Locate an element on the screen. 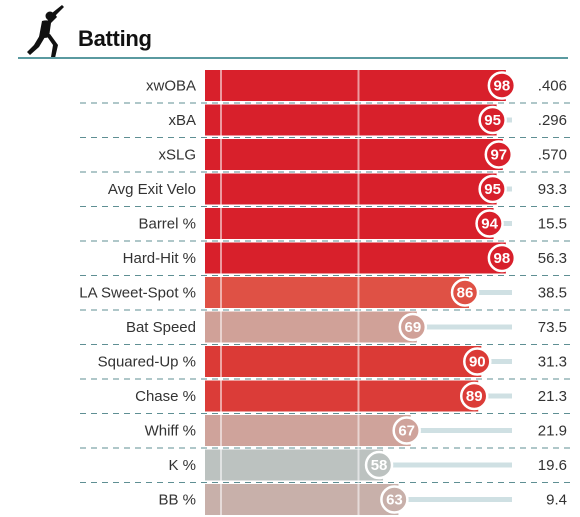 The image size is (580, 517). percentile-label: 58 is located at coordinates (379, 465).